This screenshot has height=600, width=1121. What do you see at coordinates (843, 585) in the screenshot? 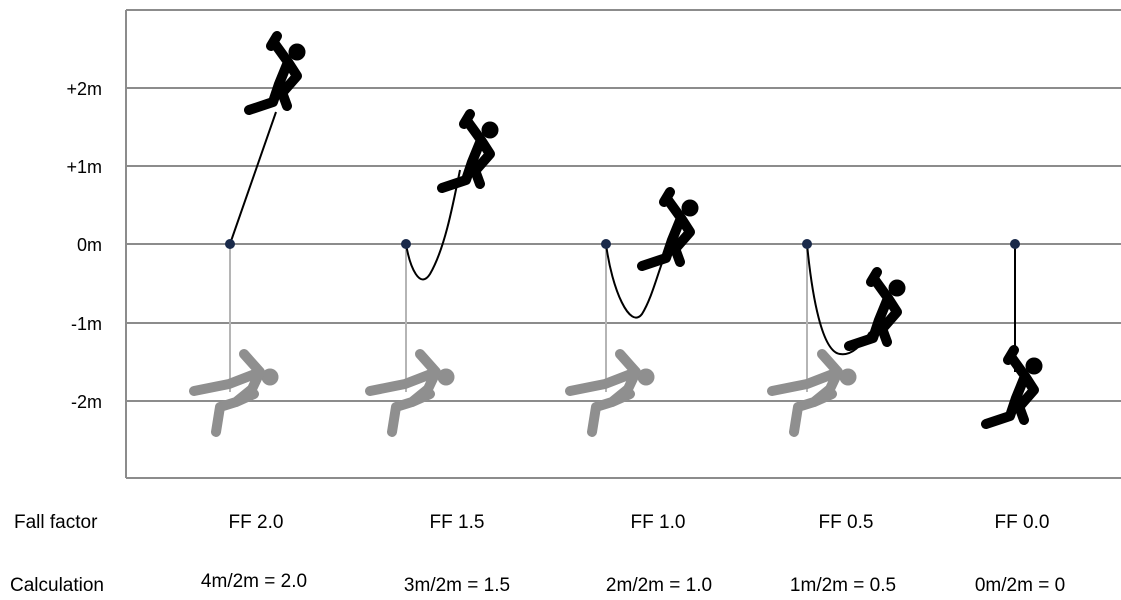
I see `calc-label-4: 1m/2m = 0.5` at bounding box center [843, 585].